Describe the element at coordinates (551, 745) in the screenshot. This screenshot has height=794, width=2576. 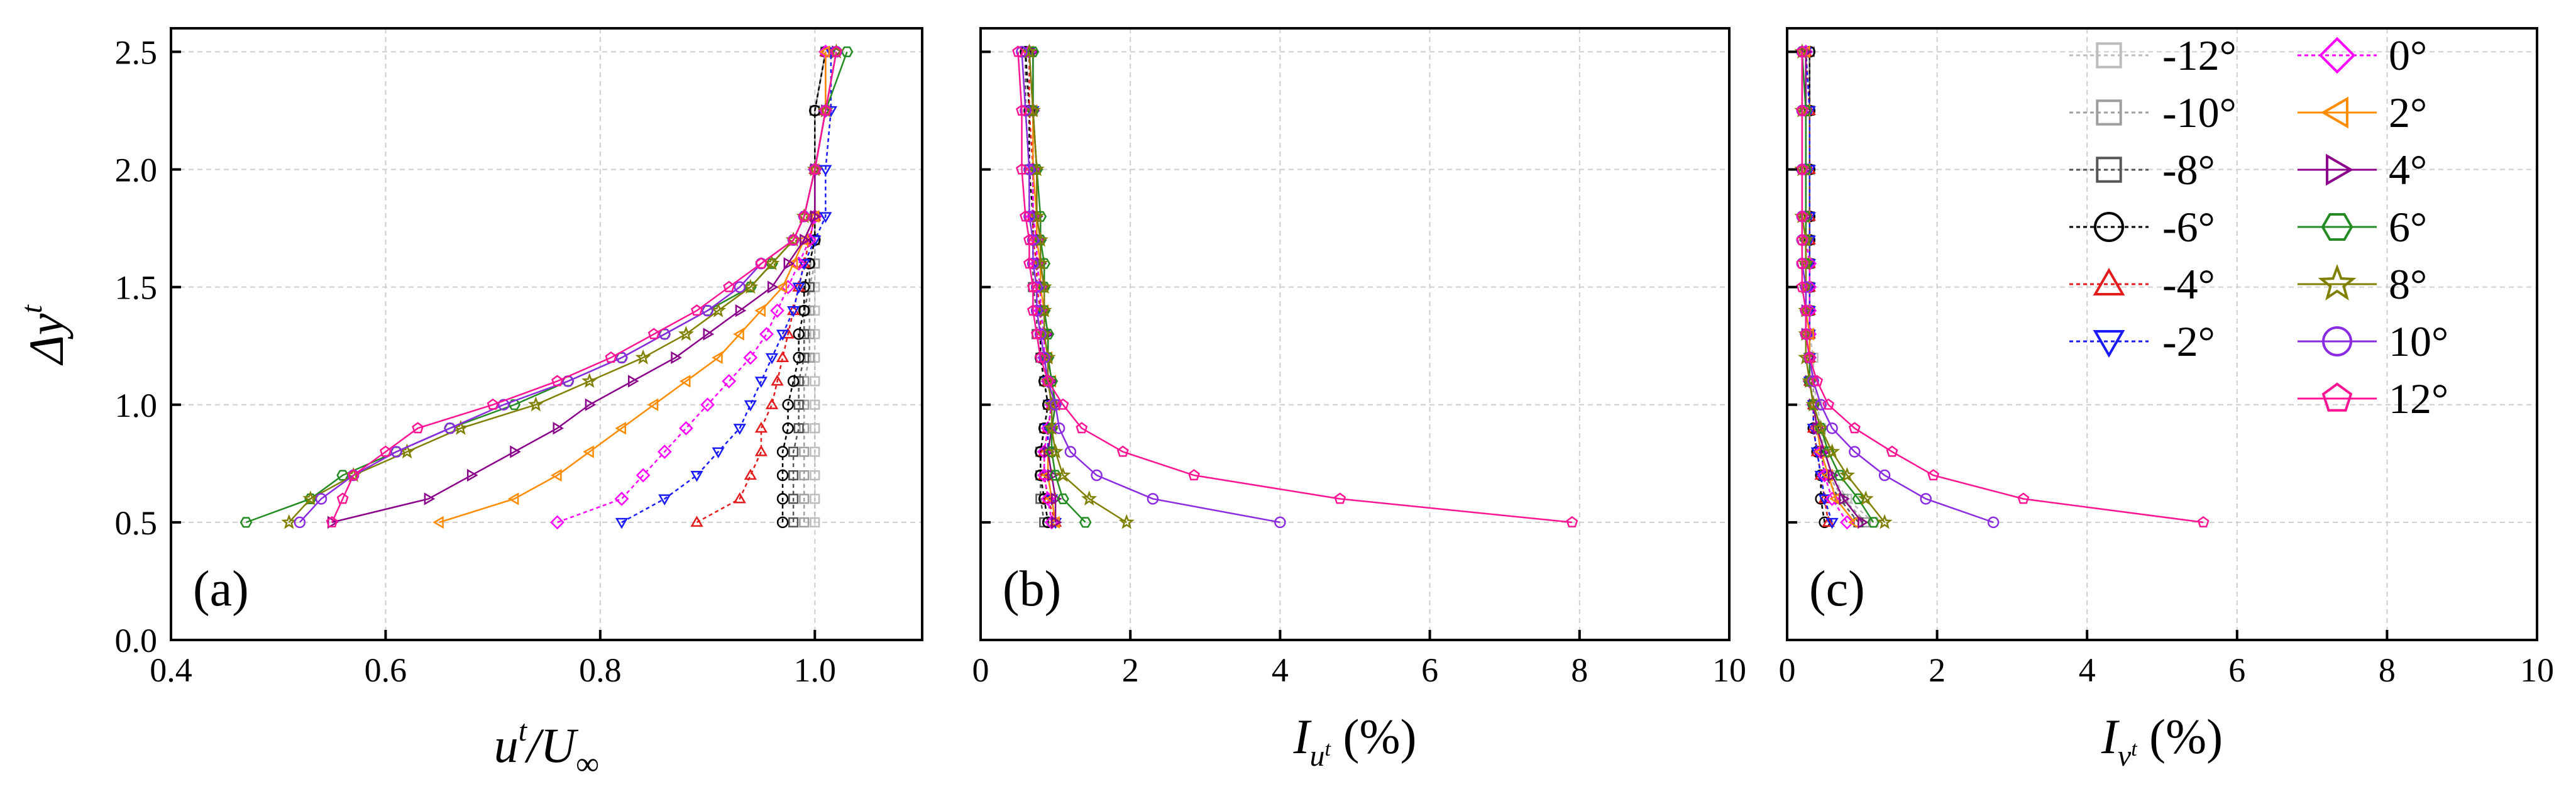
I see `x-title-rest: /U` at that location.